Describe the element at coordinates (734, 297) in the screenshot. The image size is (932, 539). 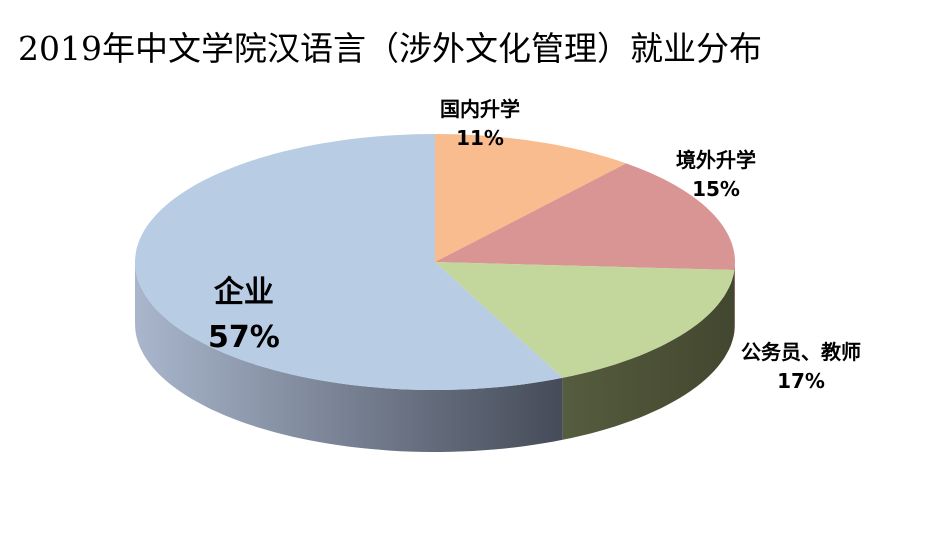
I see `slice-side-overseas-study` at that location.